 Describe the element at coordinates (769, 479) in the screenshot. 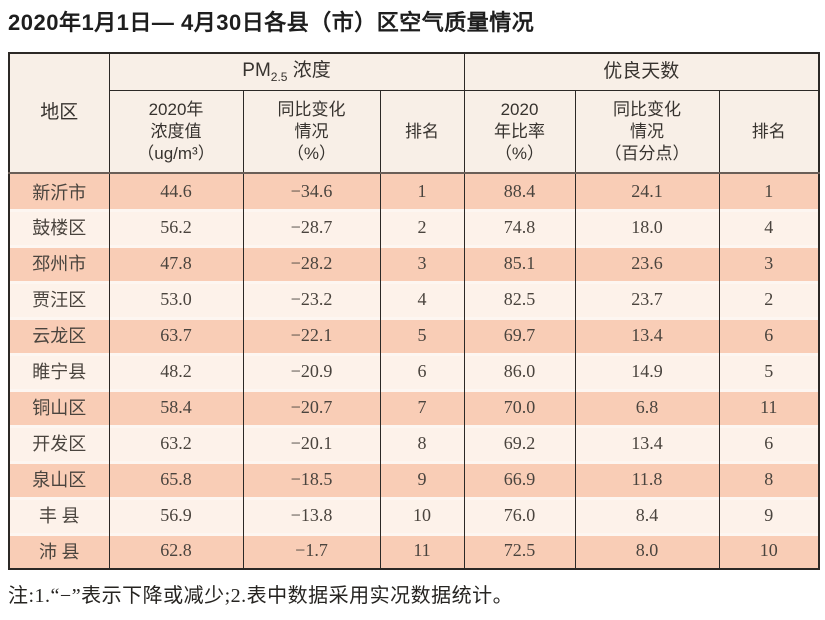

I see `cell-good-rank: 8` at that location.